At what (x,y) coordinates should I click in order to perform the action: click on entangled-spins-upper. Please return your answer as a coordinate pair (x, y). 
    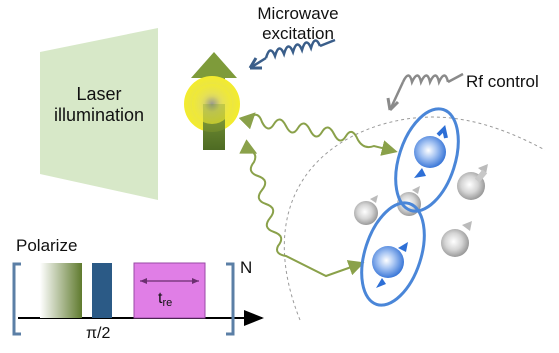
    Looking at the image, I should click on (427, 160).